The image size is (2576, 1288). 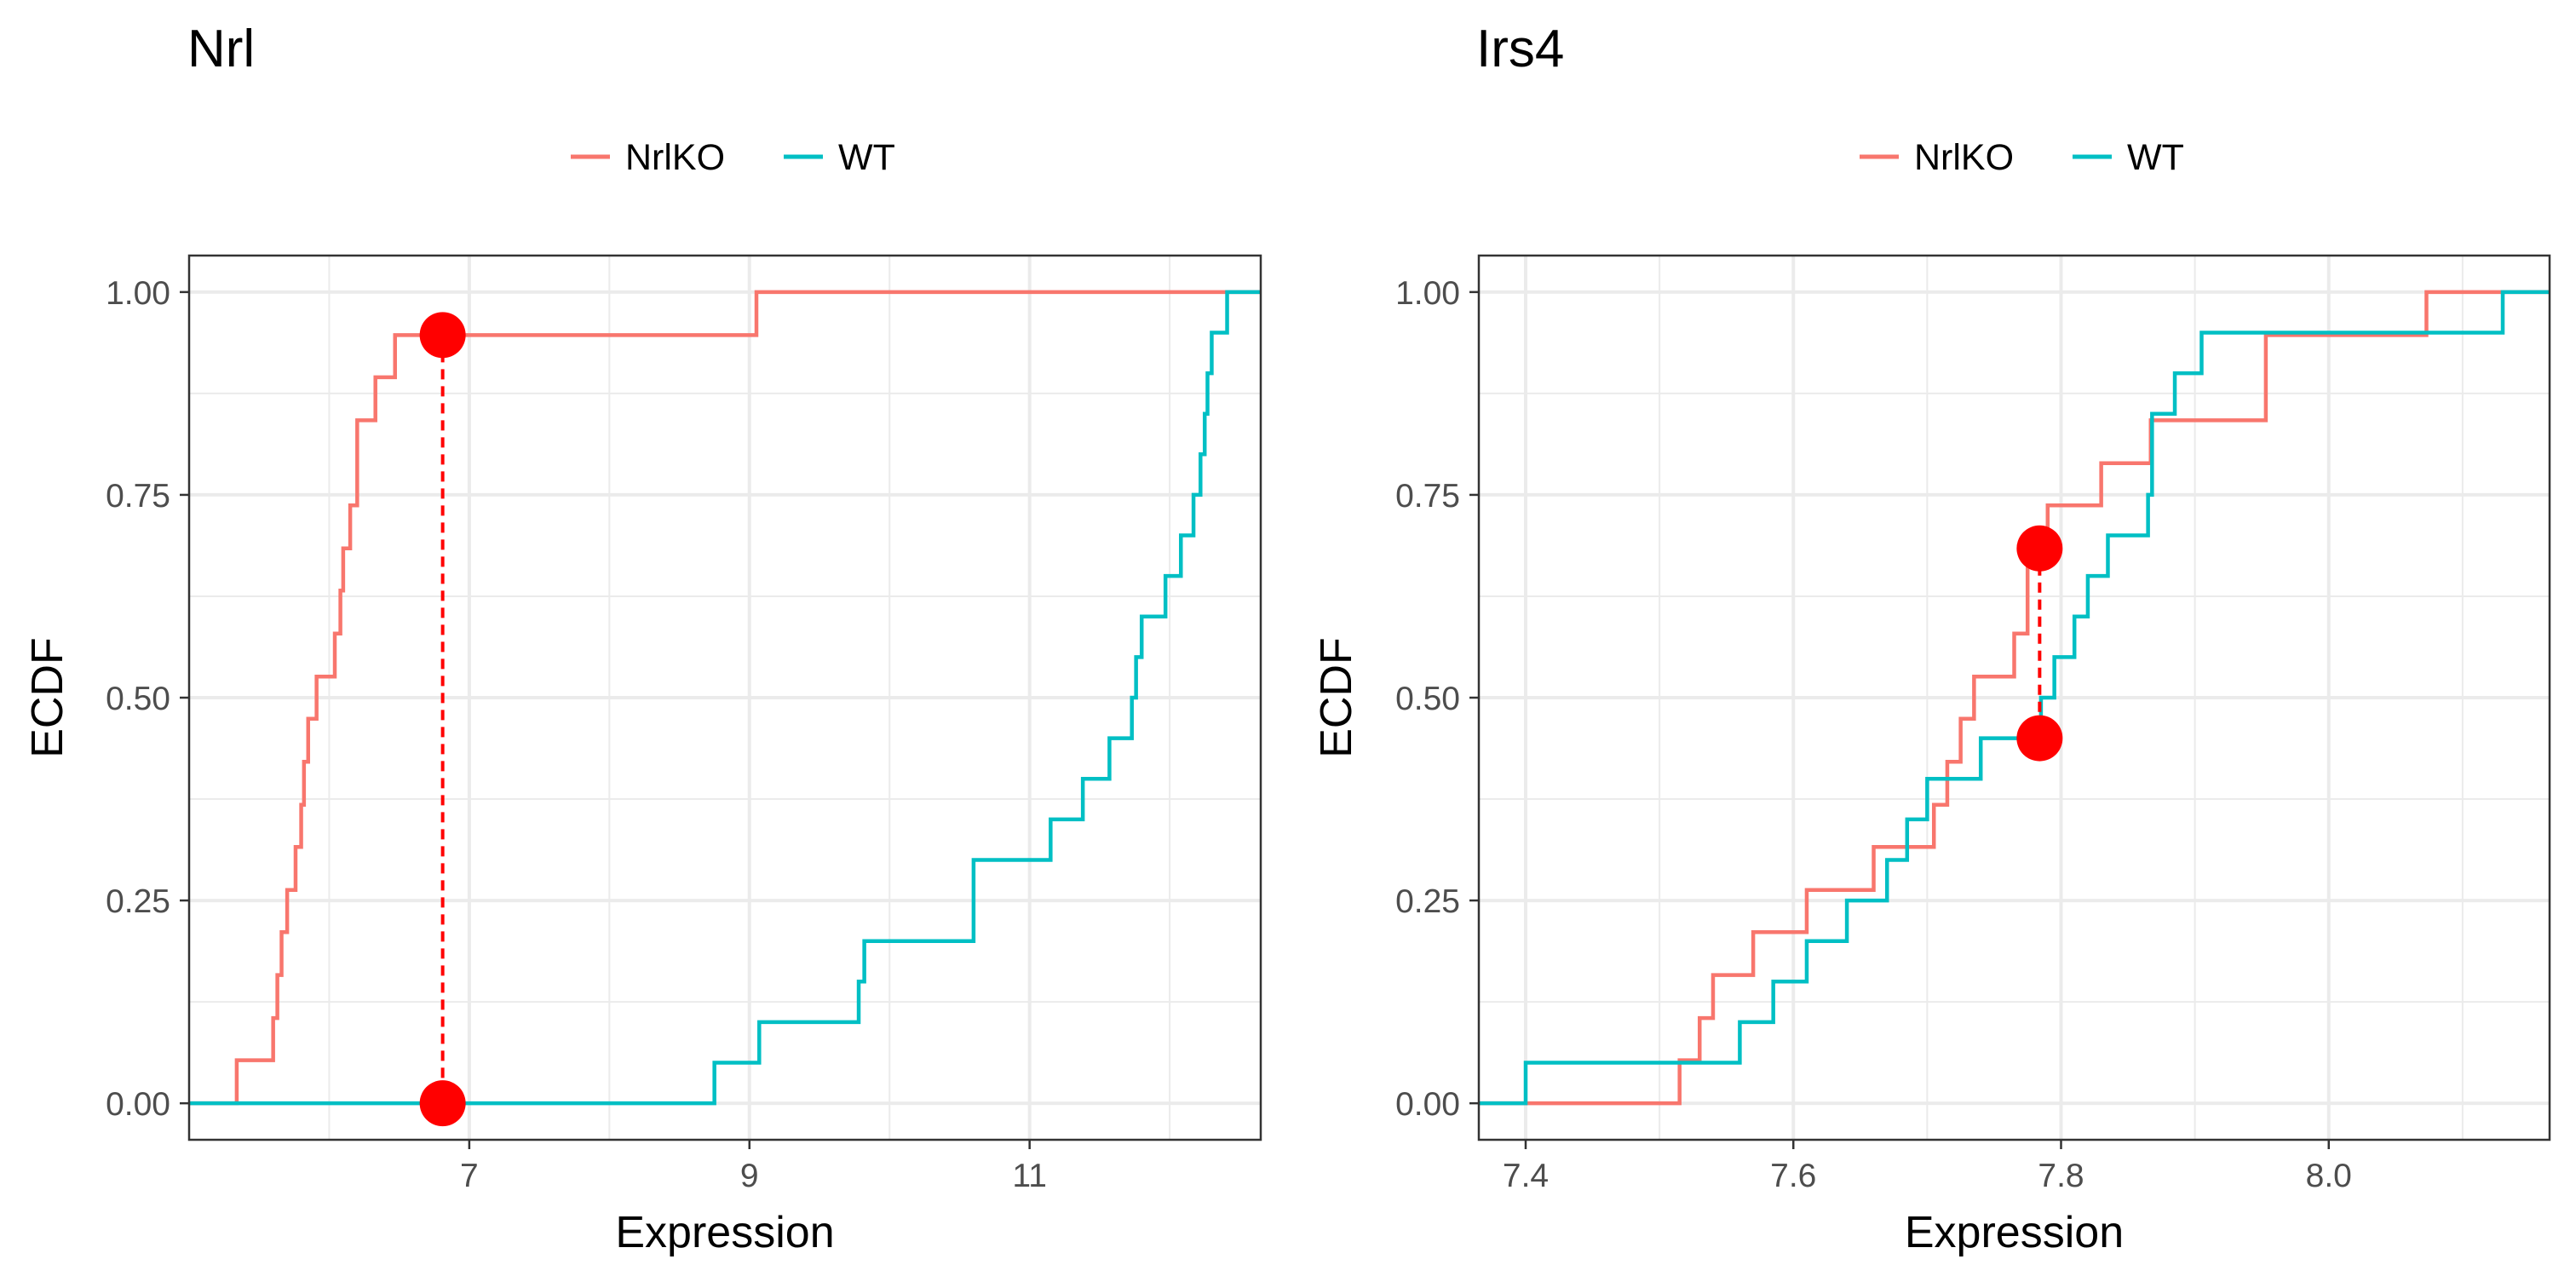 What do you see at coordinates (750, 1176) in the screenshot?
I see `x-tick-label: 9` at bounding box center [750, 1176].